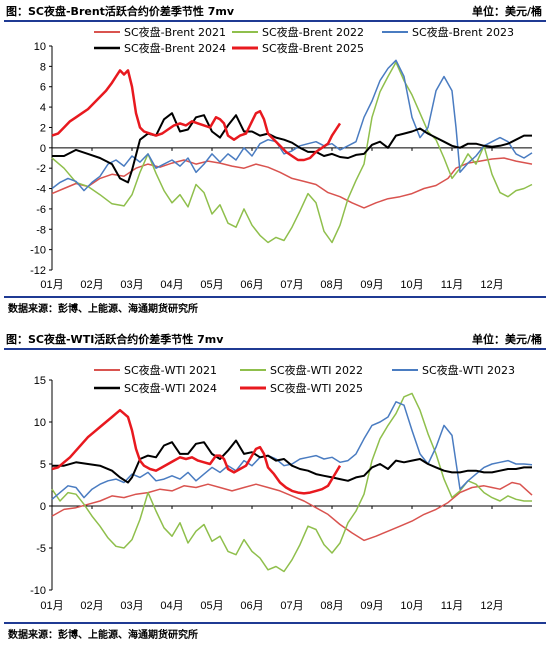  Describe the element at coordinates (275, 11) in the screenshot. I see `chart1-header: 图：SC夜盘-Brent活跃合约价差季节性 7mv 单位：美元/桶` at that location.